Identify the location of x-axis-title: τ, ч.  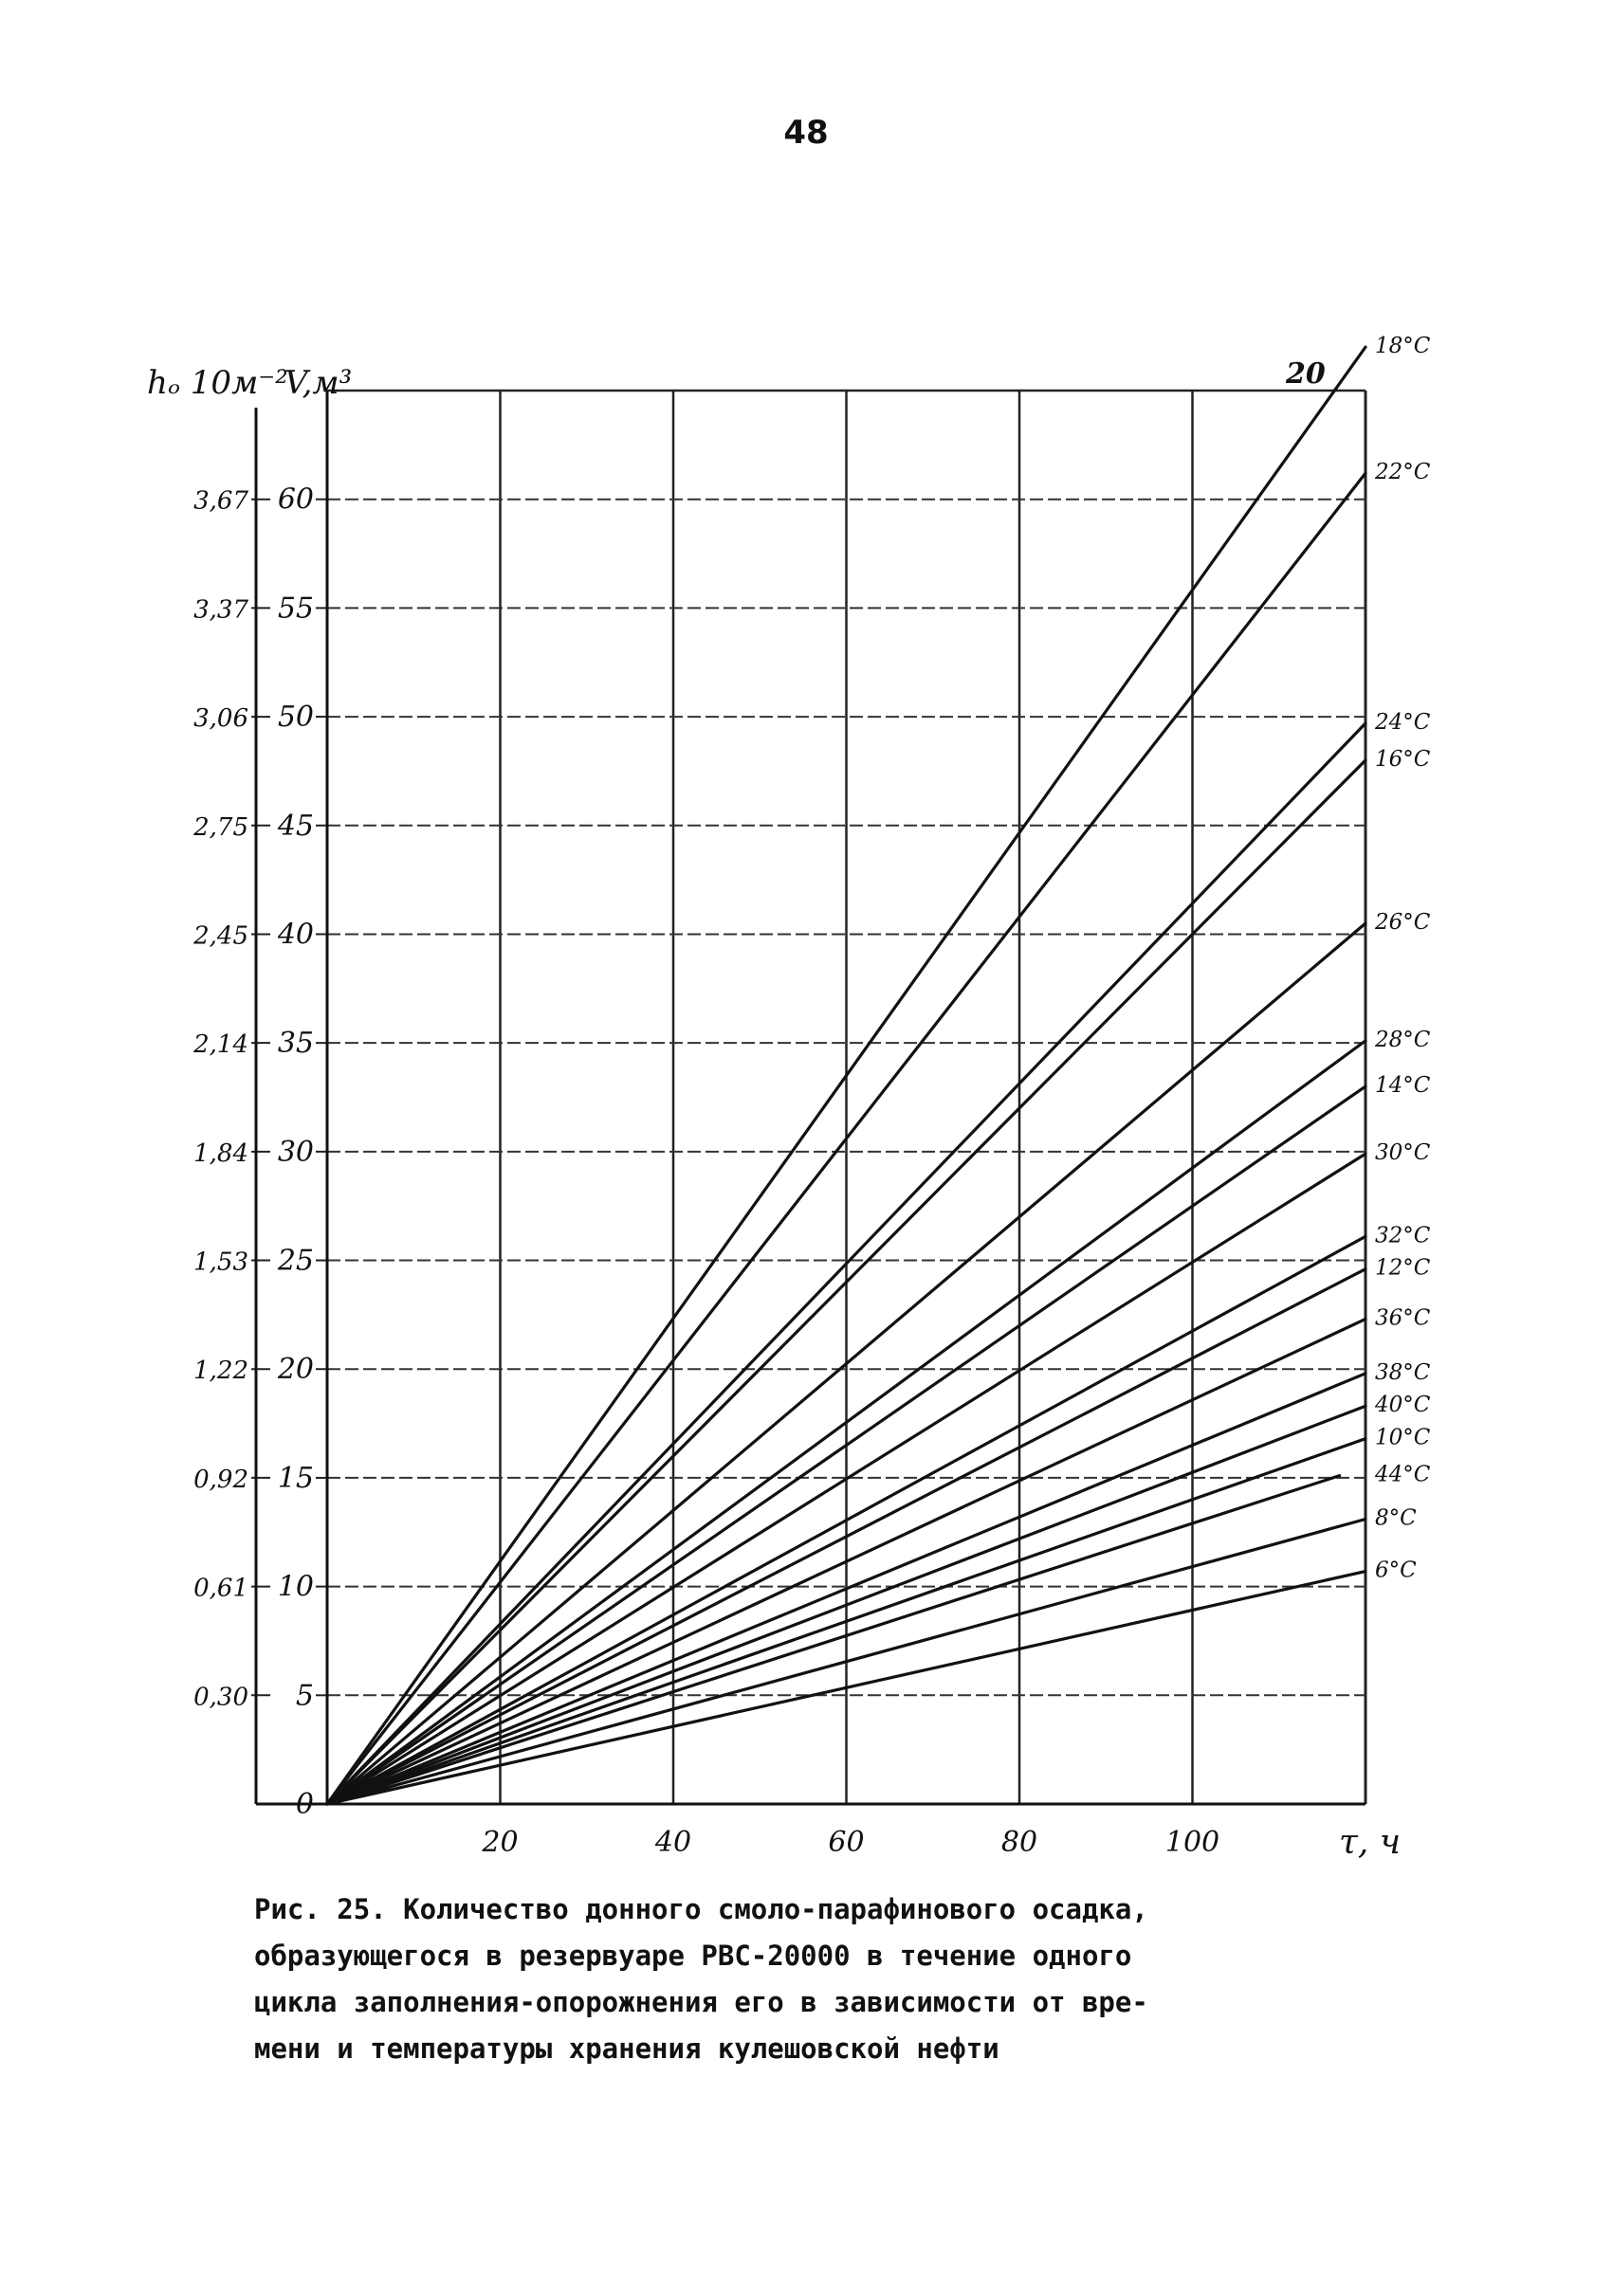
(1370, 1842).